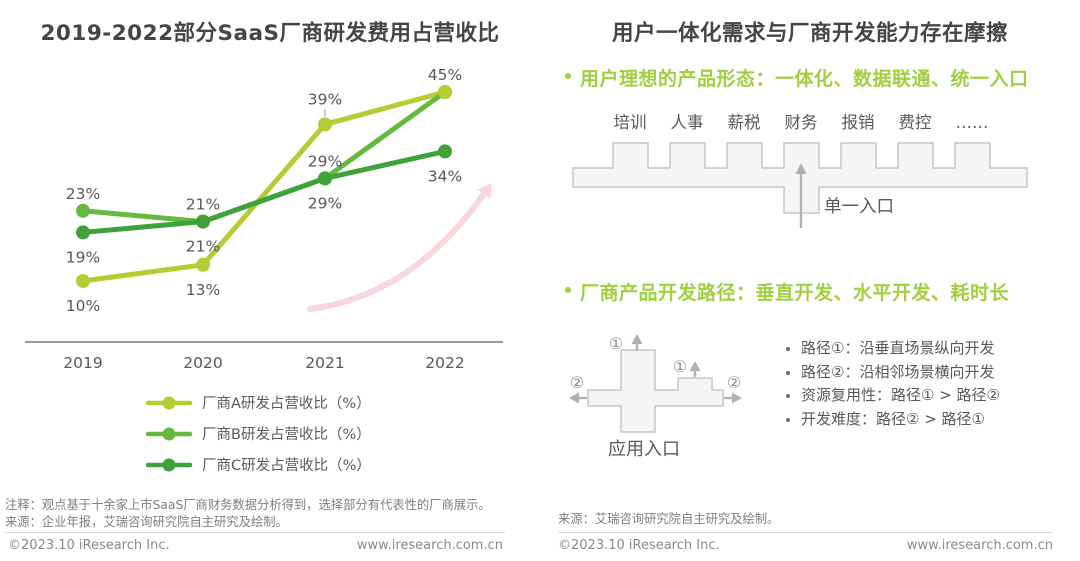  Describe the element at coordinates (286, 435) in the screenshot. I see `legend-label: 厂商B研发占营收比（%）` at that location.